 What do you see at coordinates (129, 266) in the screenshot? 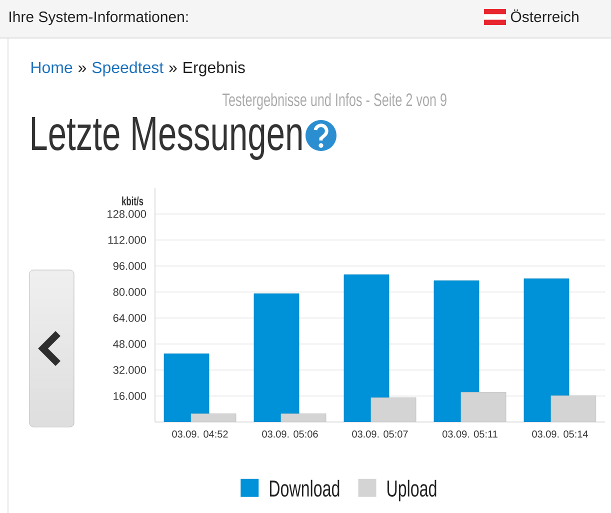
I see `y-tick-label: 96.000` at bounding box center [129, 266].